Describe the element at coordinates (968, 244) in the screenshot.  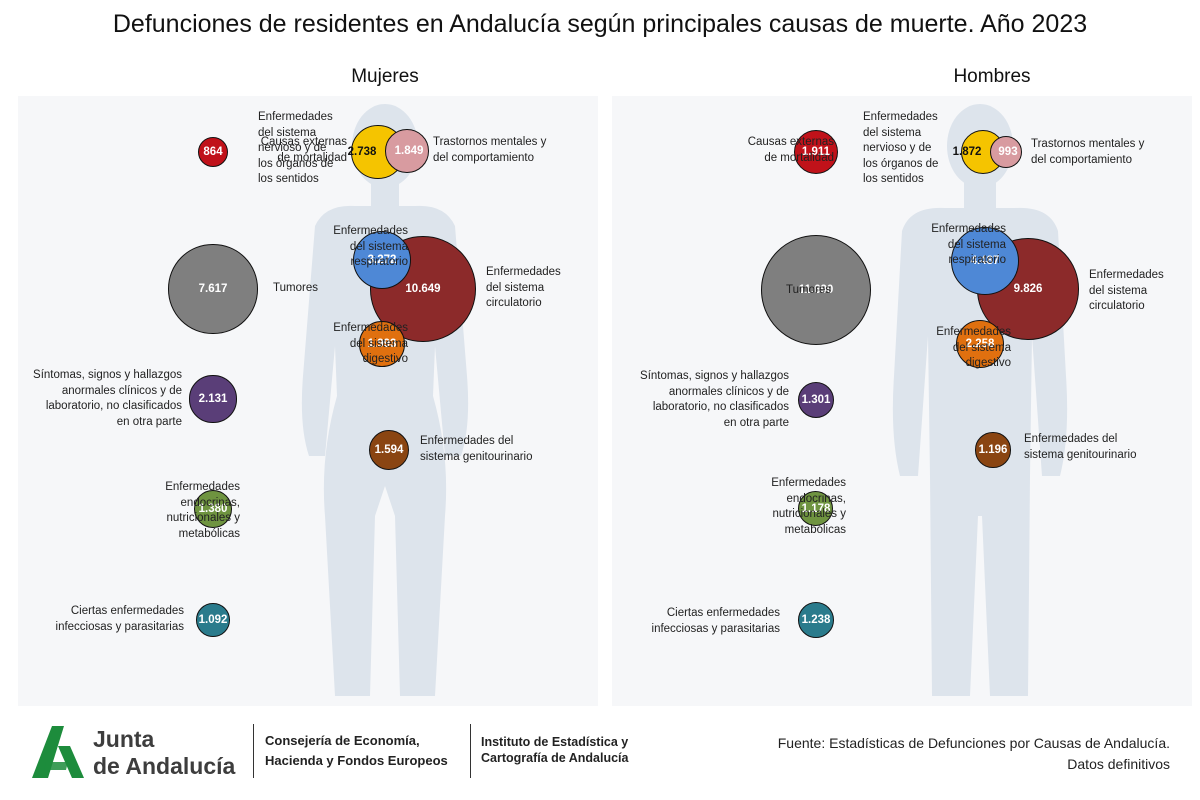
I see `cause-label-hombres-respiratorio: Enfermedades del sistema respiratorio` at that location.